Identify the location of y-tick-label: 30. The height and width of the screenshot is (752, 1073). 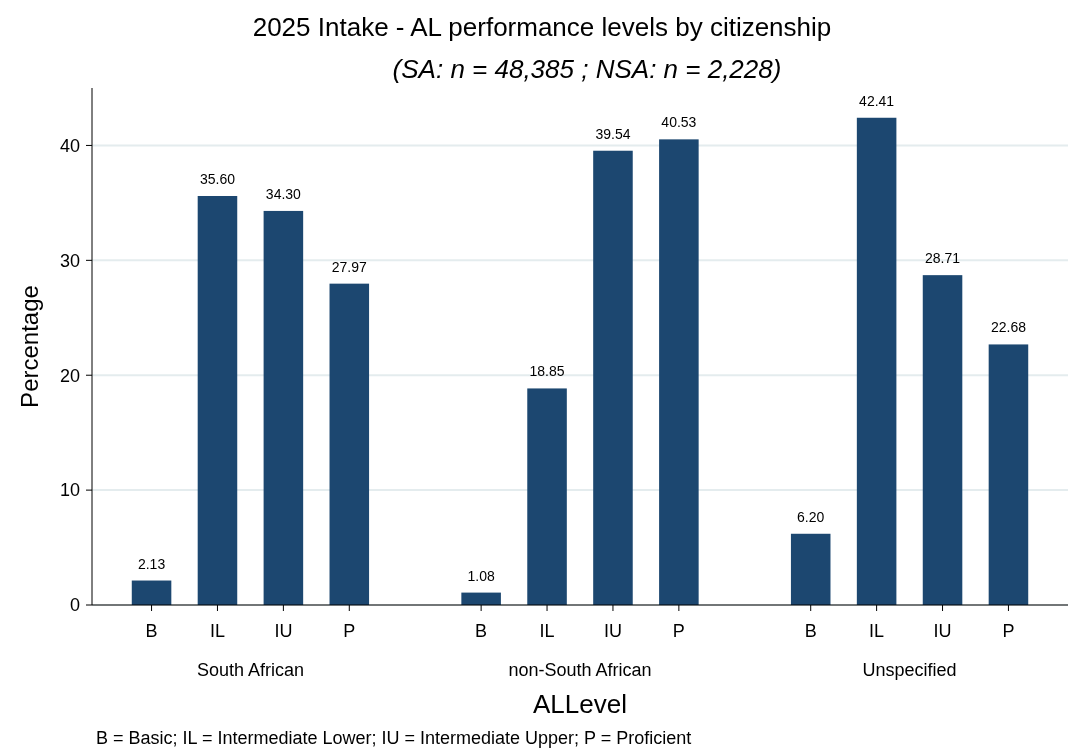
(69, 260).